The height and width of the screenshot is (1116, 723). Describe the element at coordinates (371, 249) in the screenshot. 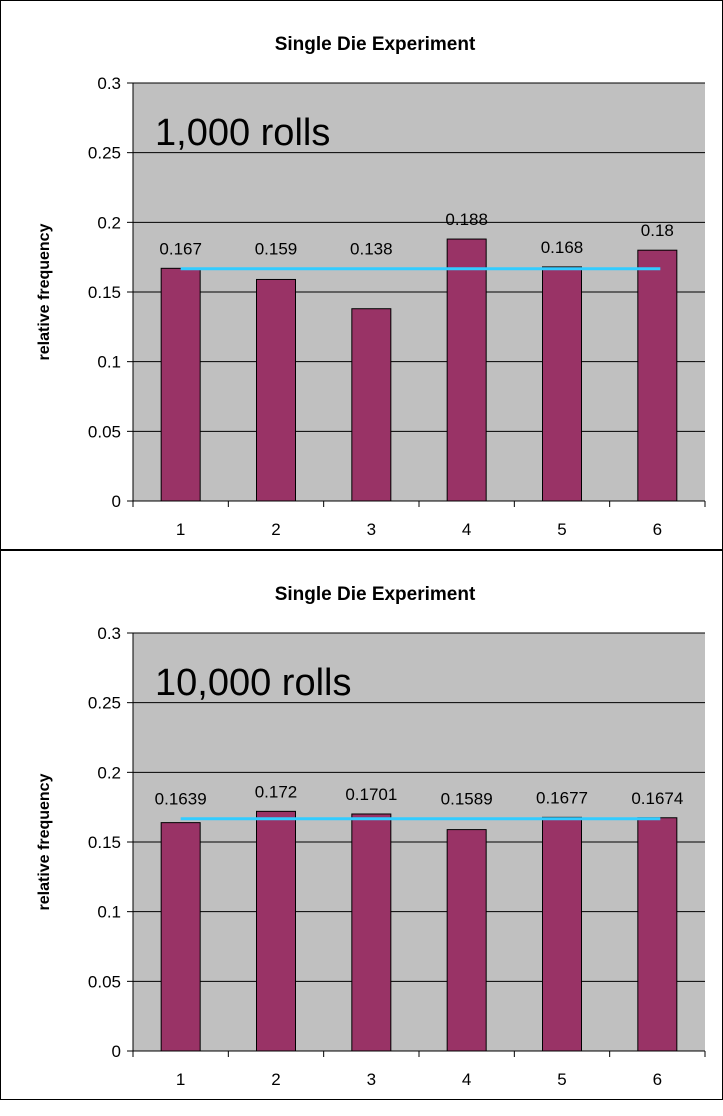

I see `data-label: 0.138` at that location.